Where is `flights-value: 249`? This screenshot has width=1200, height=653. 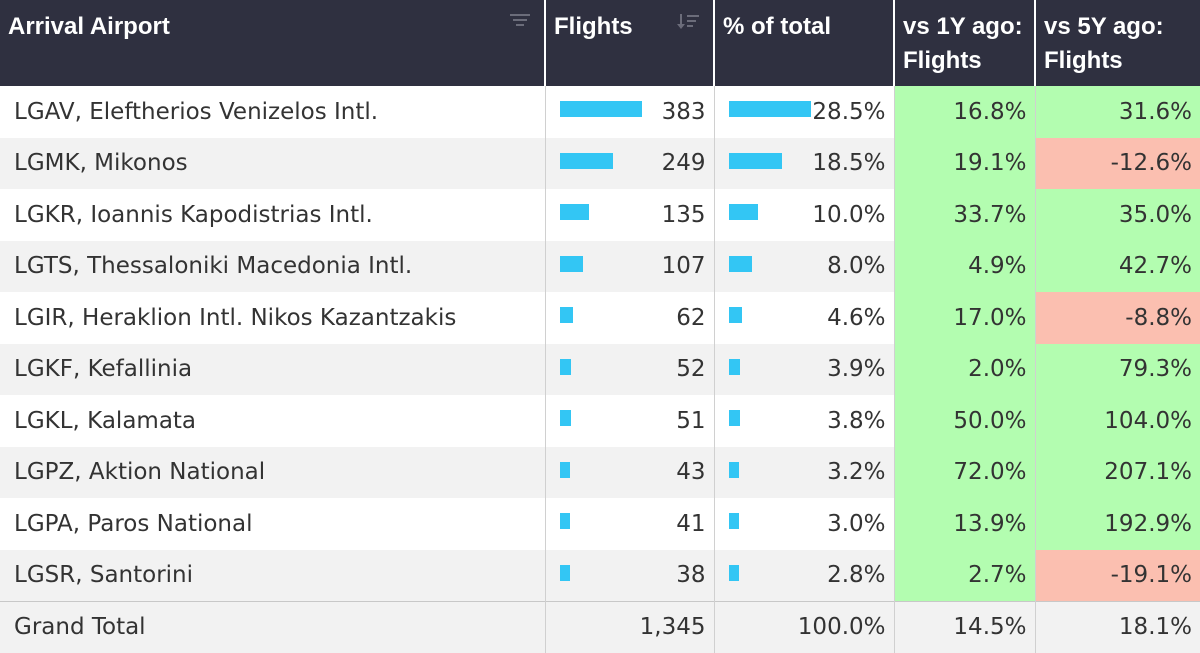 flights-value: 249 is located at coordinates (683, 163).